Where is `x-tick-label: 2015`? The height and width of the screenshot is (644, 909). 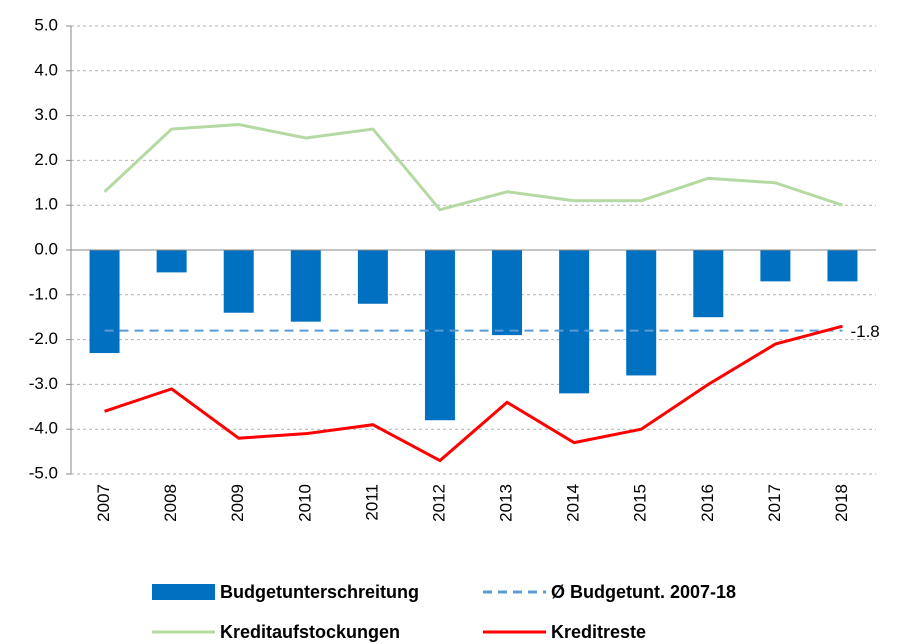
x-tick-label: 2015 is located at coordinates (640, 503).